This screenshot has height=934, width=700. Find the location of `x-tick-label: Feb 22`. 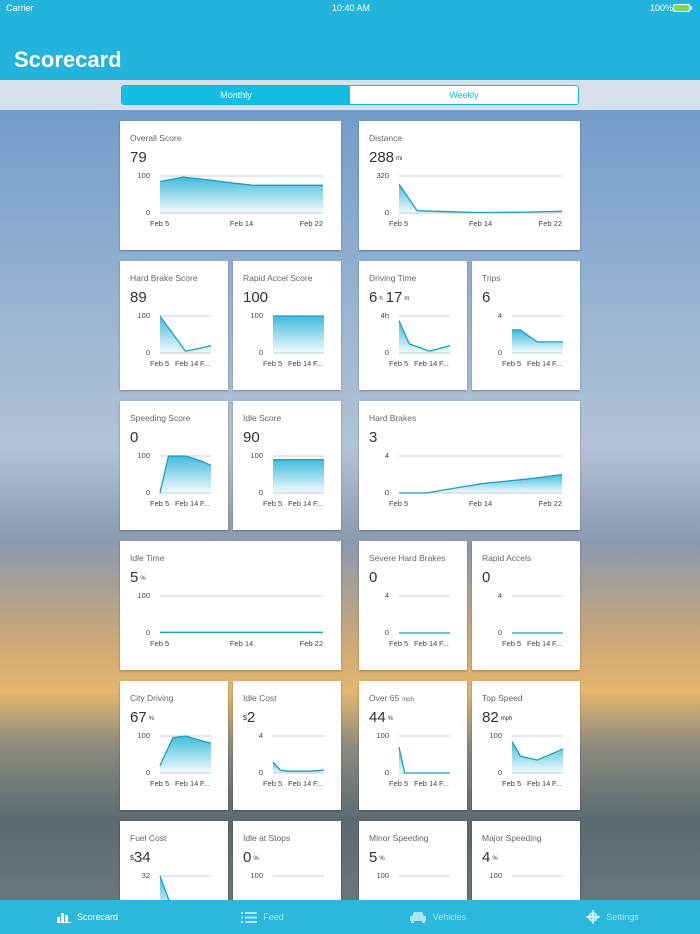

x-tick-label: Feb 22 is located at coordinates (550, 503).